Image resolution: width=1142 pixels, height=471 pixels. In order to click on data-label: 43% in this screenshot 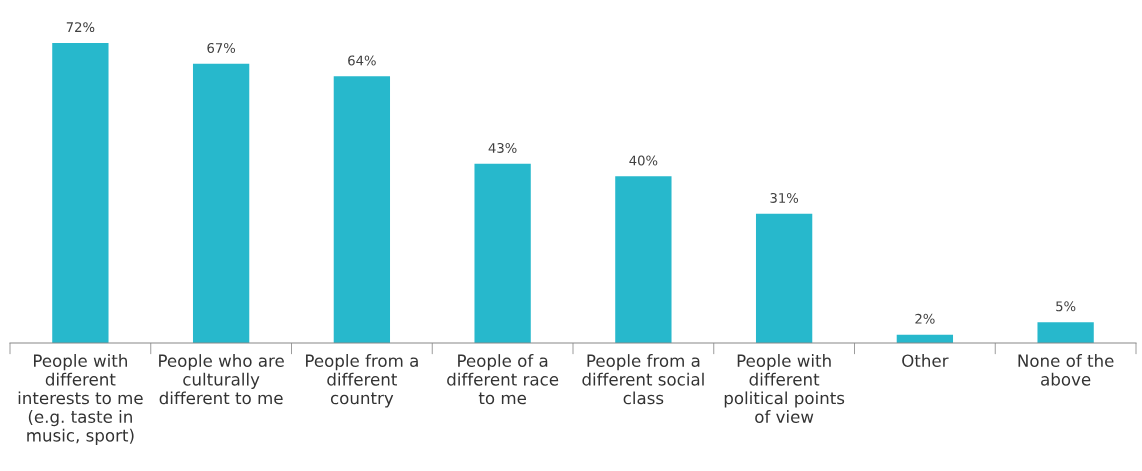, I will do `click(502, 147)`.